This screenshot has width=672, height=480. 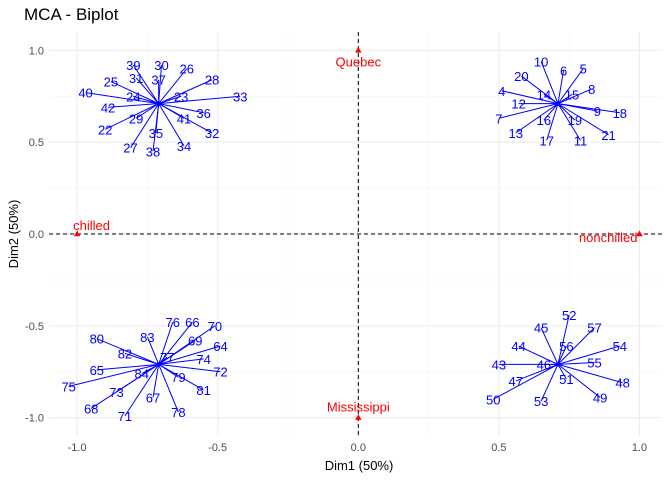 I want to click on individual-label: 13, so click(x=516, y=133).